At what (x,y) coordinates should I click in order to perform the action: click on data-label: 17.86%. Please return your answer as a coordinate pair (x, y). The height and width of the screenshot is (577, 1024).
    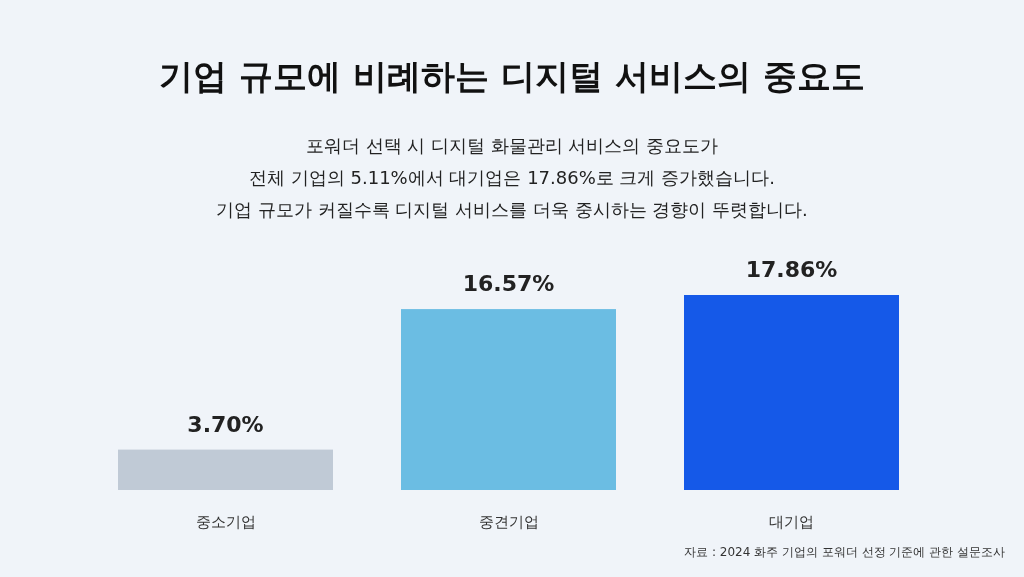
    Looking at the image, I should click on (791, 269).